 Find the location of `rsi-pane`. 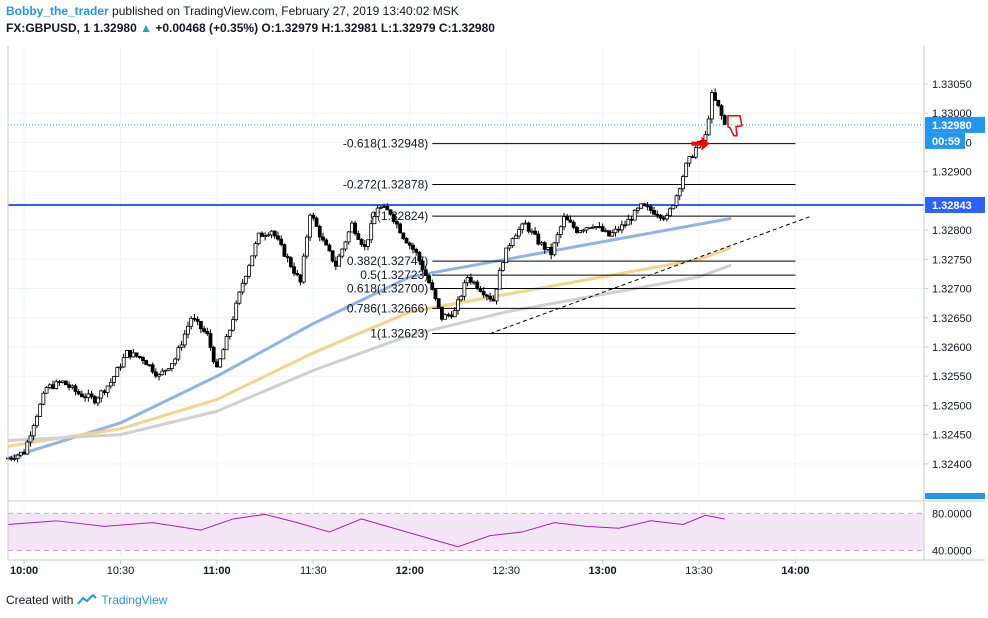

rsi-pane is located at coordinates (465, 531).